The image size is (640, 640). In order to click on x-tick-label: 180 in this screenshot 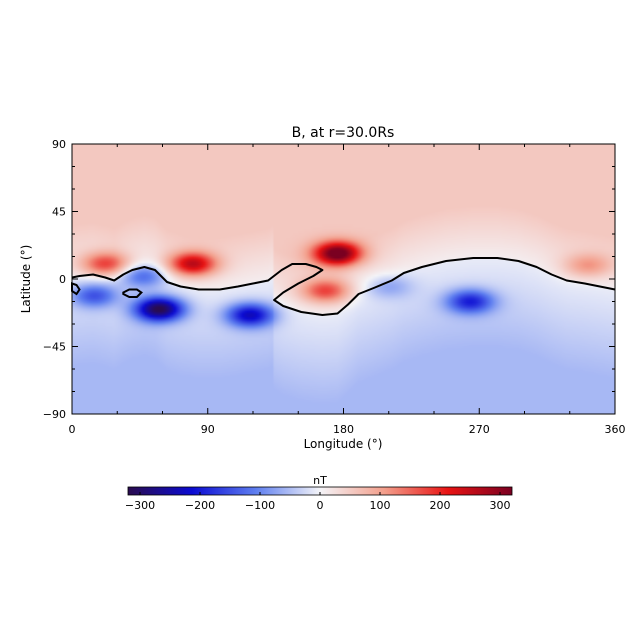, I will do `click(343, 429)`.